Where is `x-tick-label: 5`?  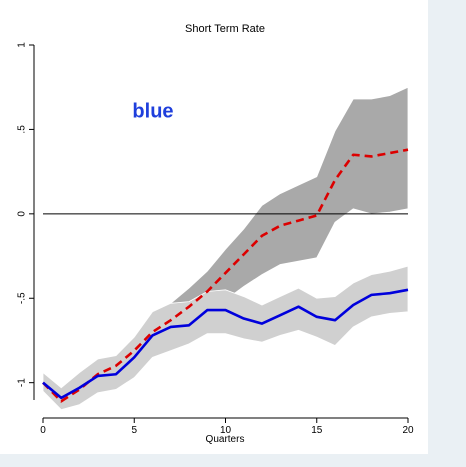
x-tick-label: 5 is located at coordinates (134, 430).